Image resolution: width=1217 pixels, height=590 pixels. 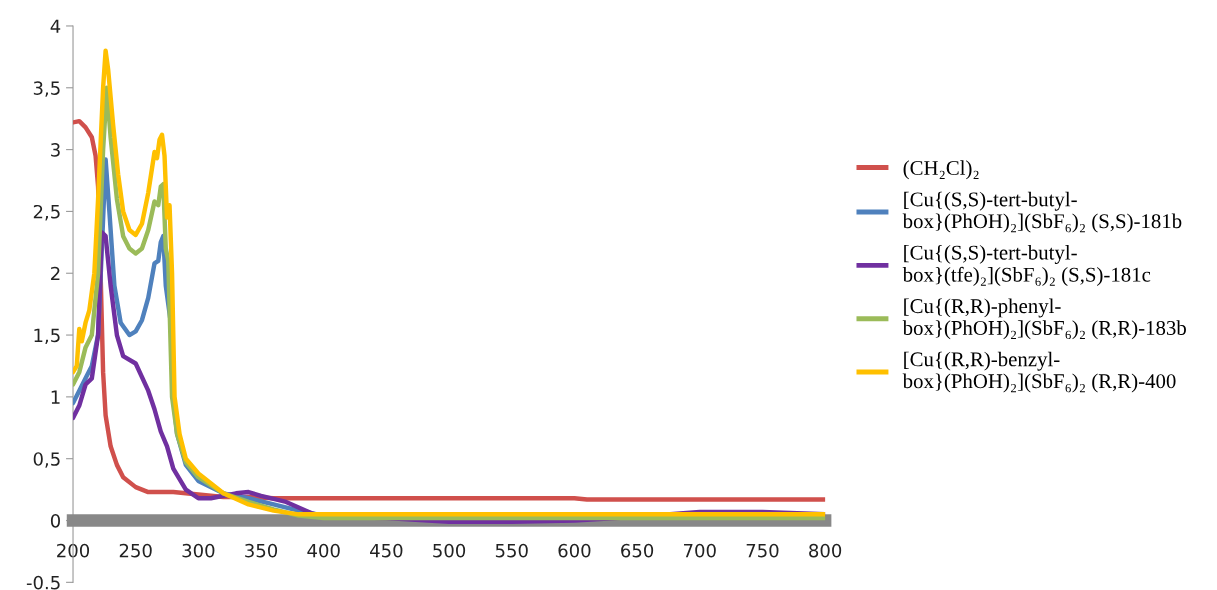 I want to click on x-tick-label: 400, so click(x=323, y=550).